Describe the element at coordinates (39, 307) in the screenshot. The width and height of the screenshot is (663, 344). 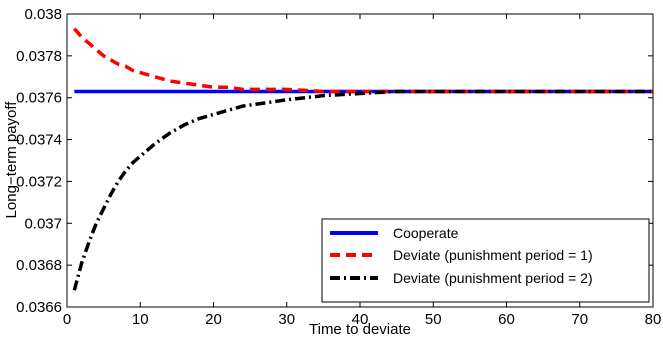
I see `y-tick-label: 0.0366` at that location.